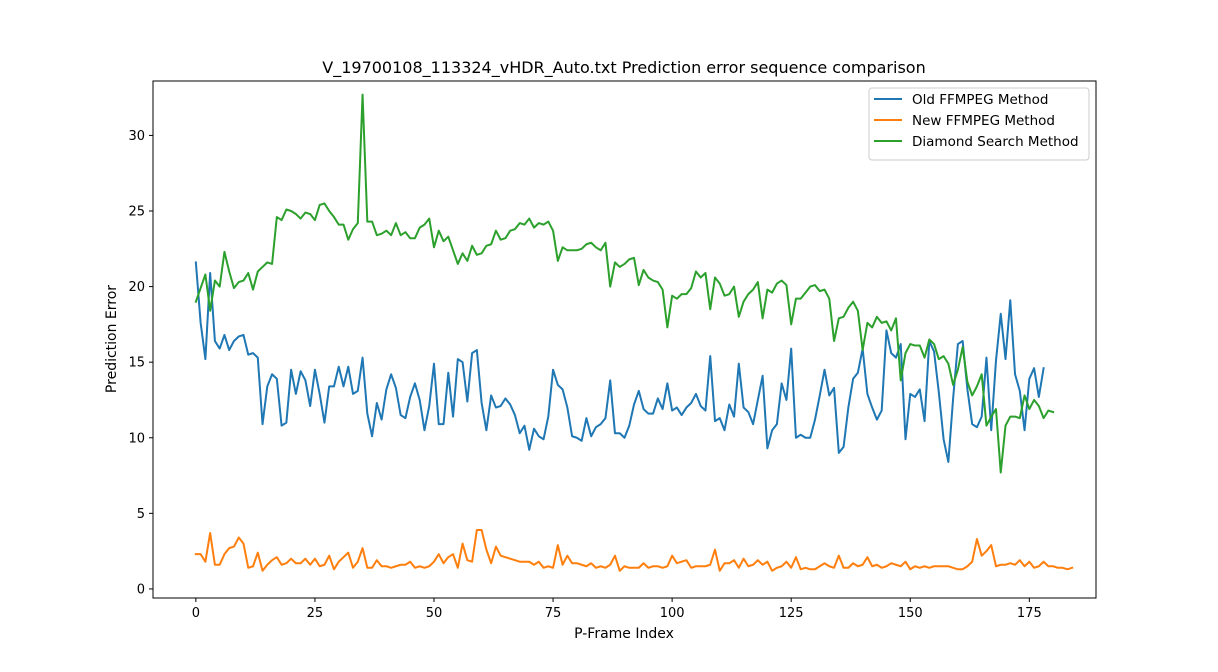 The width and height of the screenshot is (1218, 672). What do you see at coordinates (315, 613) in the screenshot?
I see `x-tick-label: 25` at bounding box center [315, 613].